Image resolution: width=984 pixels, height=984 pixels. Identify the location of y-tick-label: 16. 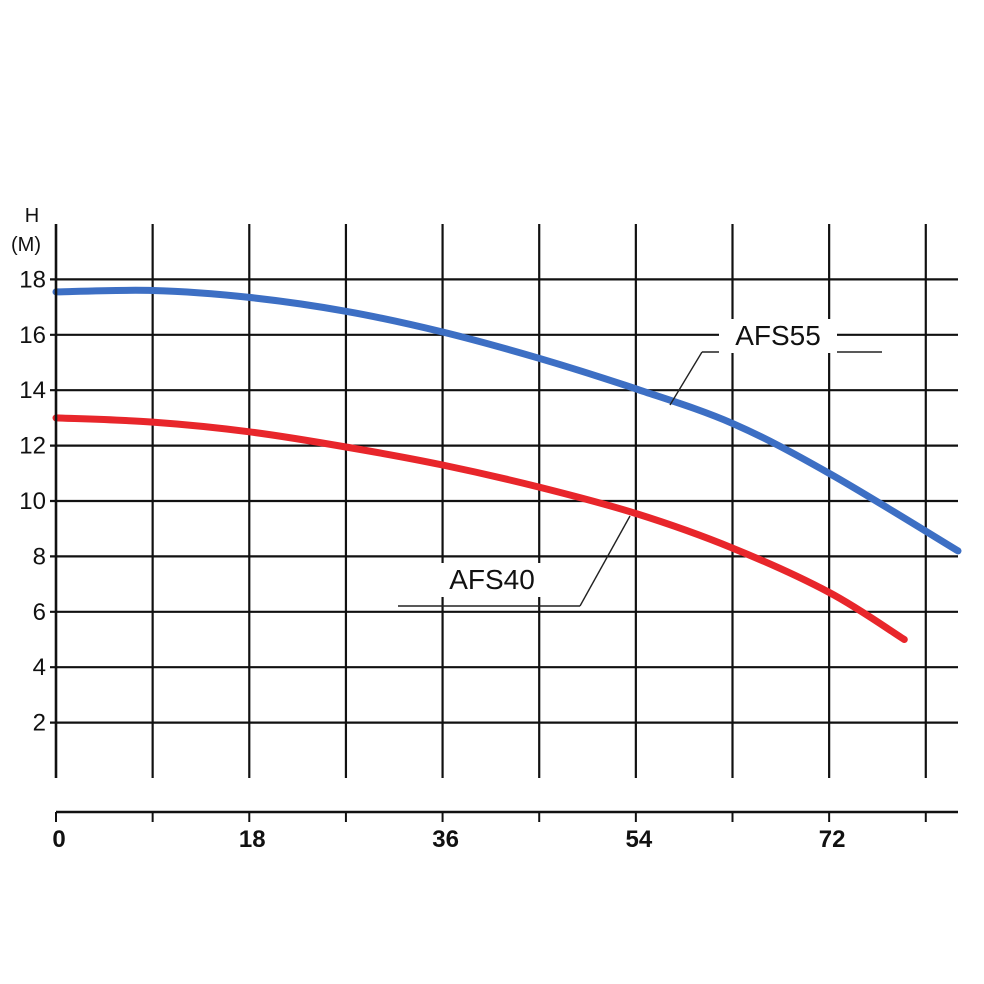
(32, 335).